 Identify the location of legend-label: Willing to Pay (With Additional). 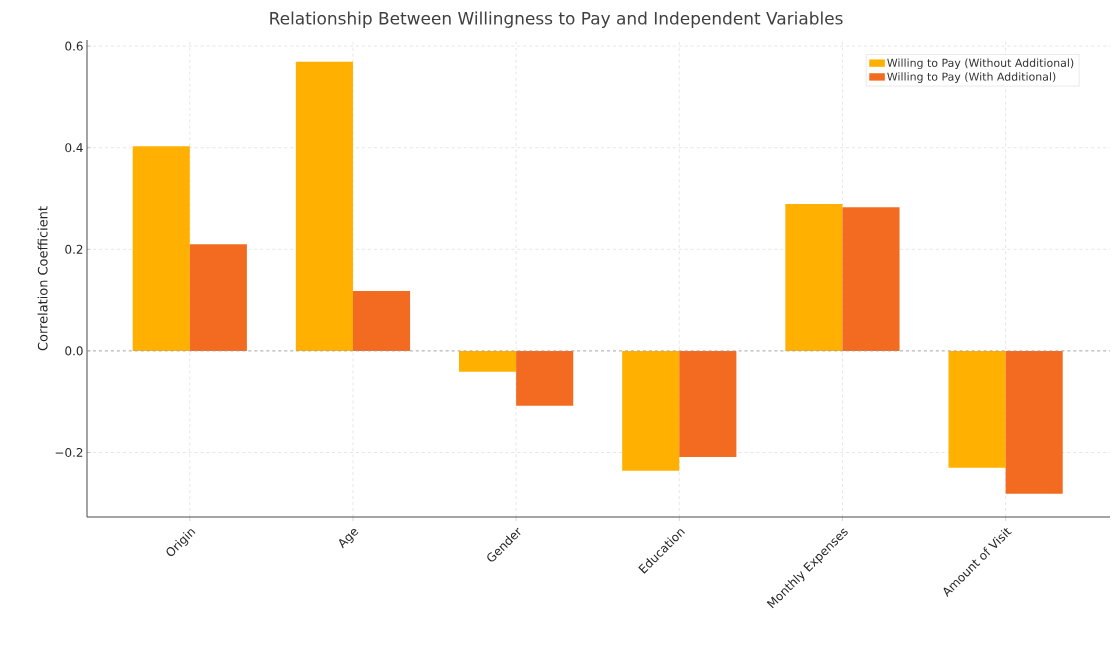
(971, 77).